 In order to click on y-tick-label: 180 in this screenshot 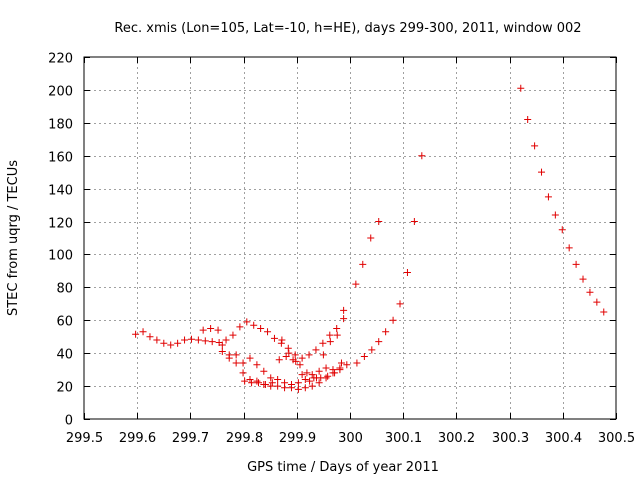, I will do `click(60, 125)`.